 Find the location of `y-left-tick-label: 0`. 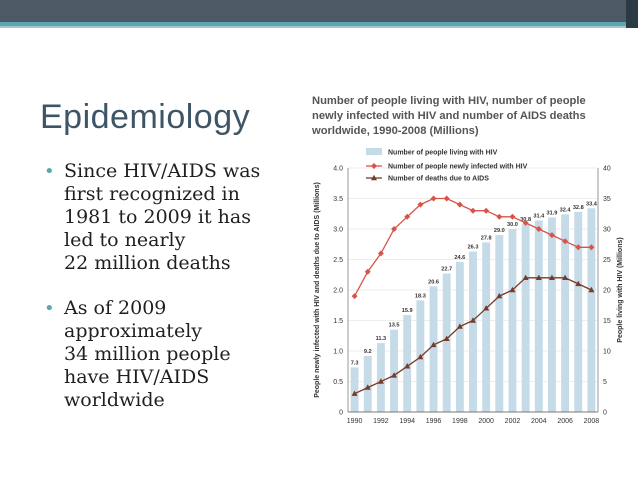

y-left-tick-label: 0 is located at coordinates (341, 413).